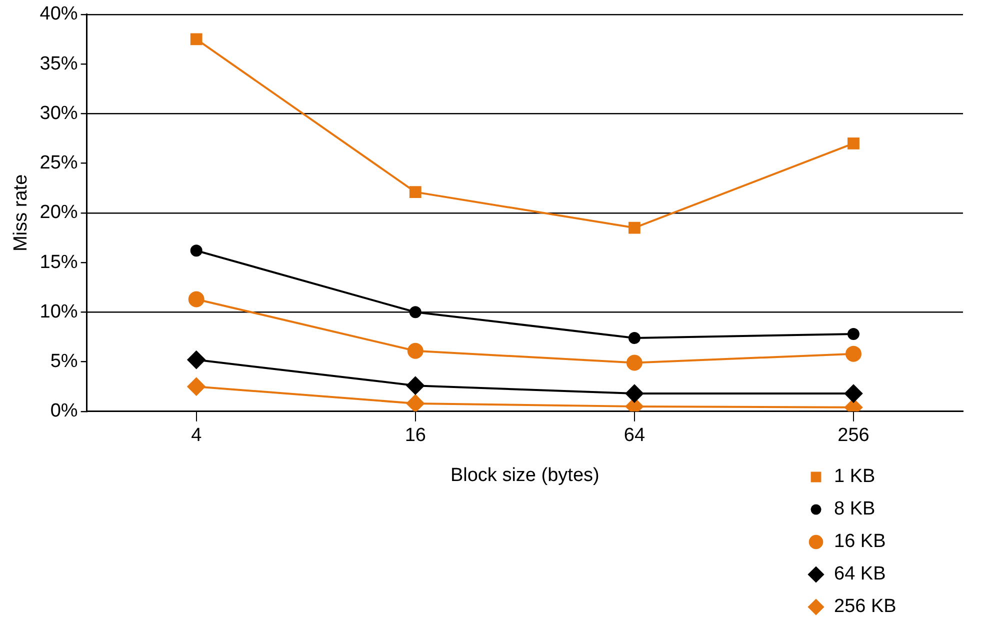 The image size is (981, 619). I want to click on y-tick-label: 35%, so click(59, 63).